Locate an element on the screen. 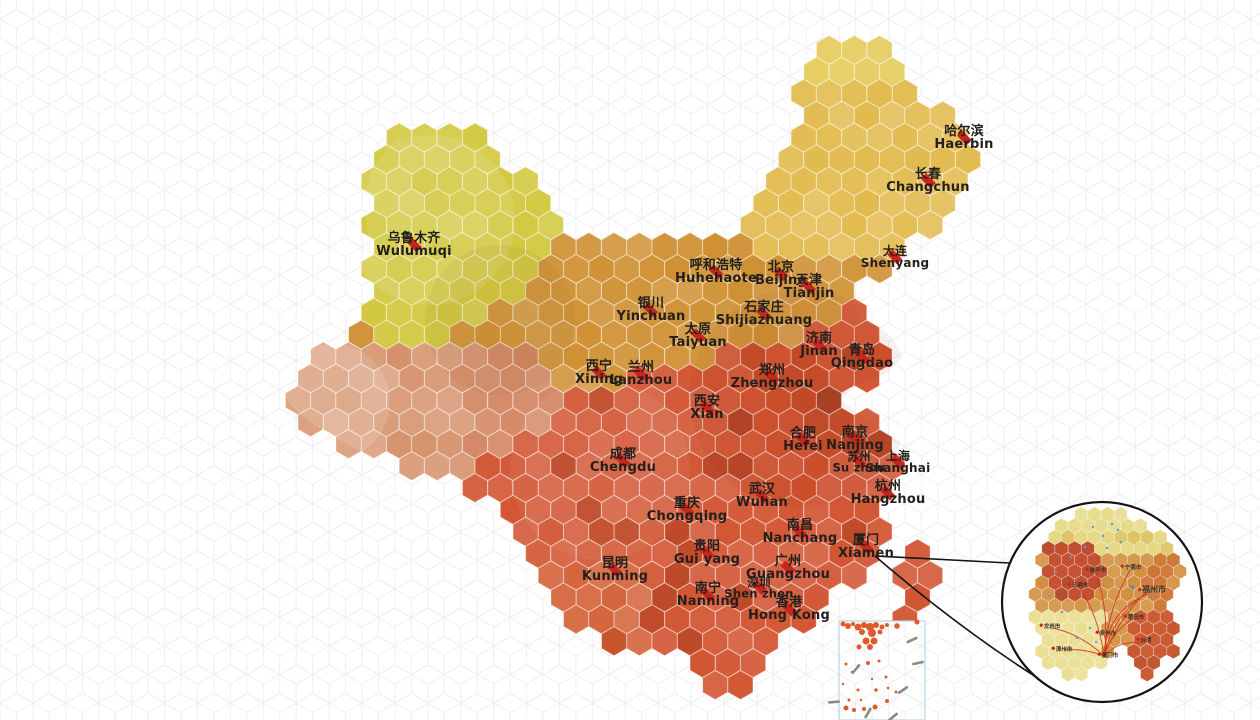 The width and height of the screenshot is (1260, 720). city-chengdu: 成都 Chengdu is located at coordinates (623, 461).